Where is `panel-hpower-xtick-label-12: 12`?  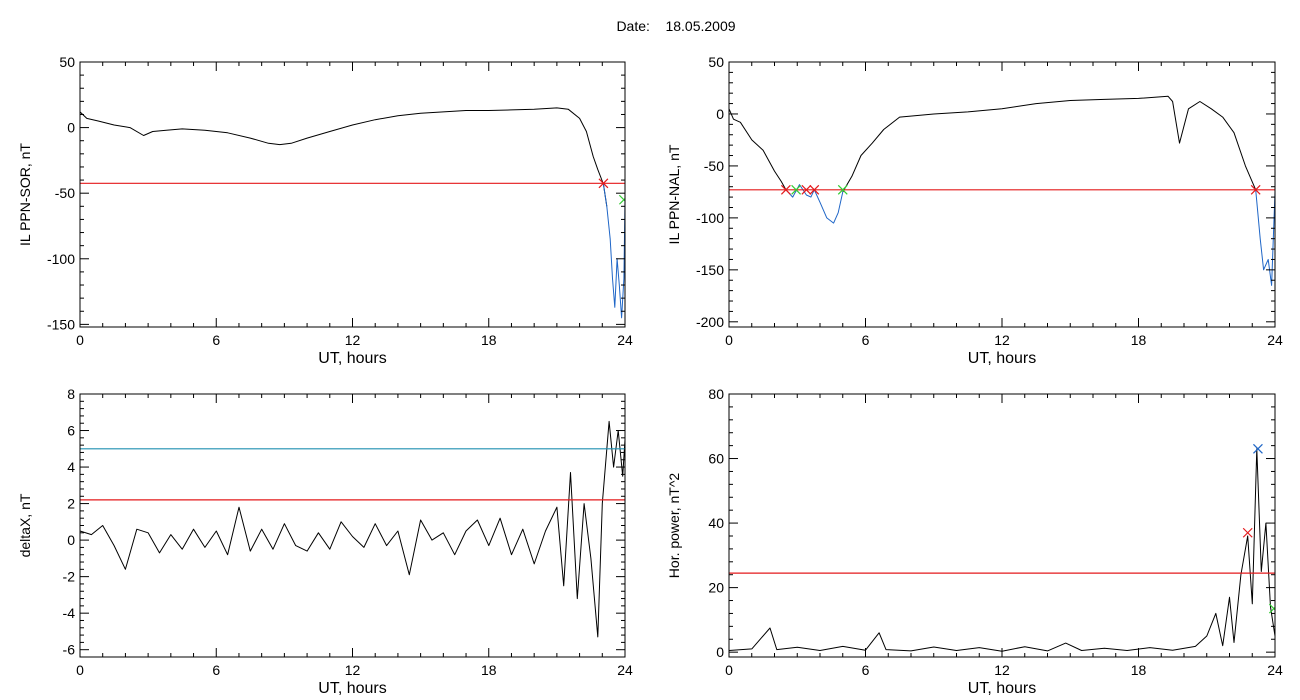 panel-hpower-xtick-label-12: 12 is located at coordinates (1002, 670).